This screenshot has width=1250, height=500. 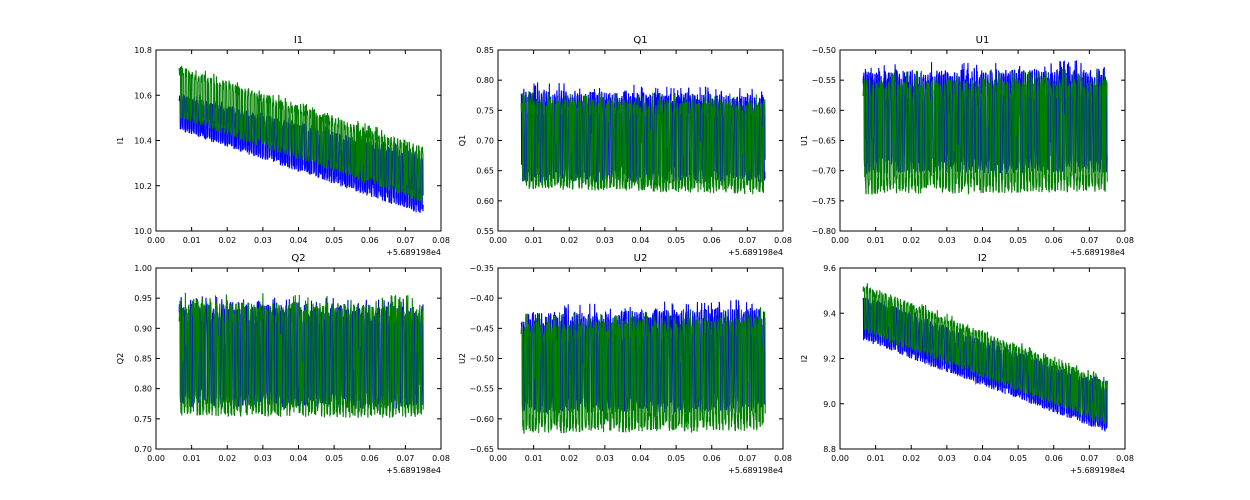 I want to click on y-tick-label: 10.2, so click(x=143, y=186).